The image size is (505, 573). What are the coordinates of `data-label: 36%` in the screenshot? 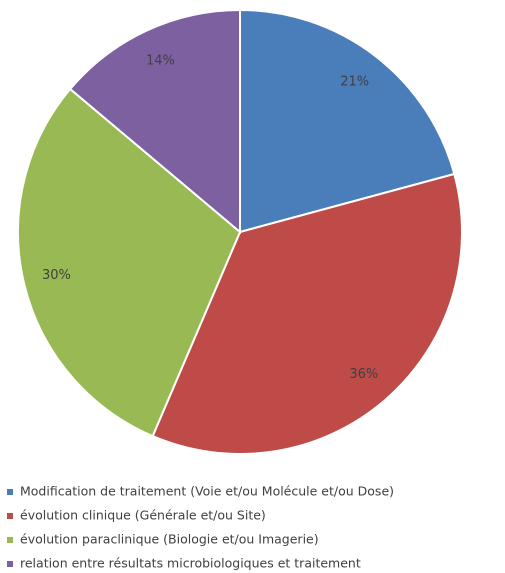 It's located at (363, 374).